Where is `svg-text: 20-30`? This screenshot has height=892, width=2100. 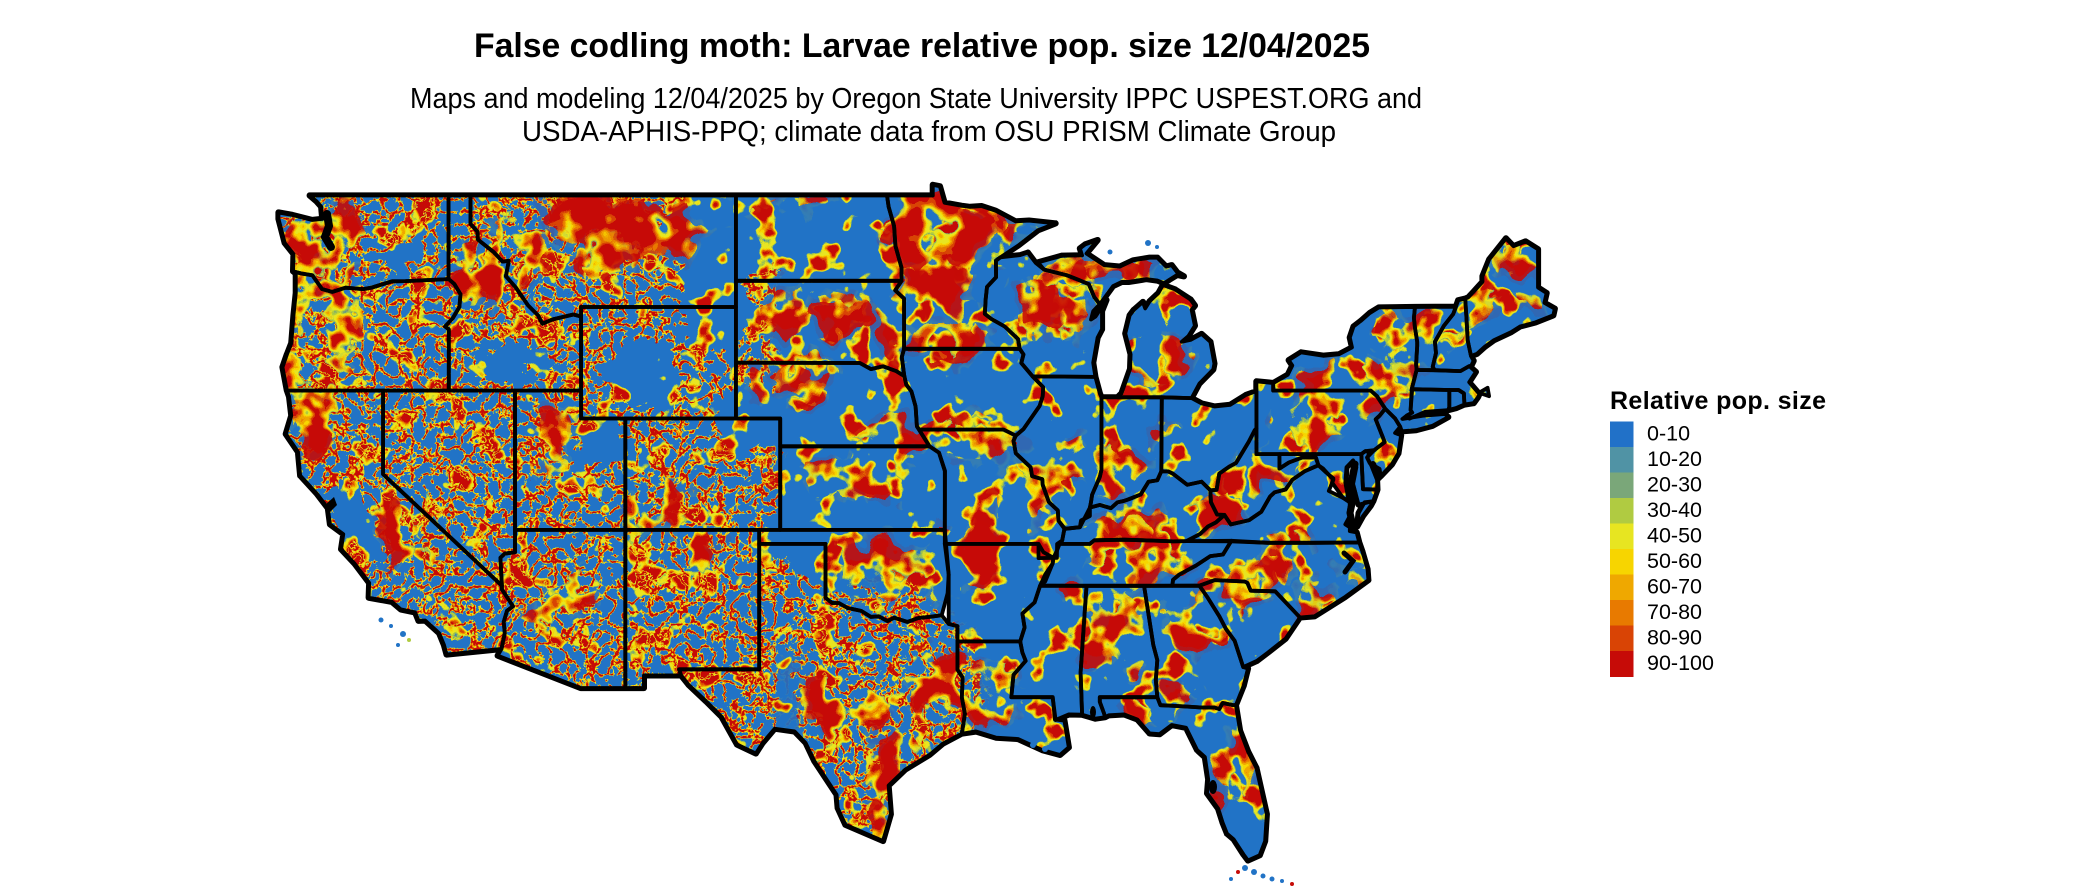 svg-text: 20-30 is located at coordinates (1674, 485).